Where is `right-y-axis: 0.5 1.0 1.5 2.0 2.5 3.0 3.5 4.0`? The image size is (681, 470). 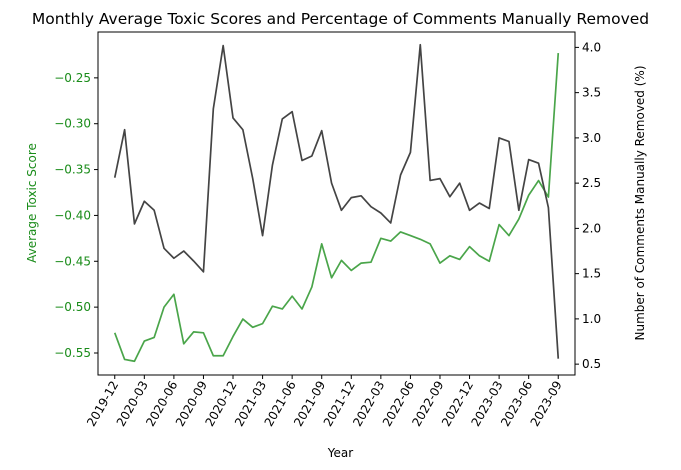 right-y-axis: 0.5 1.0 1.5 2.0 2.5 3.0 3.5 4.0 is located at coordinates (588, 205).